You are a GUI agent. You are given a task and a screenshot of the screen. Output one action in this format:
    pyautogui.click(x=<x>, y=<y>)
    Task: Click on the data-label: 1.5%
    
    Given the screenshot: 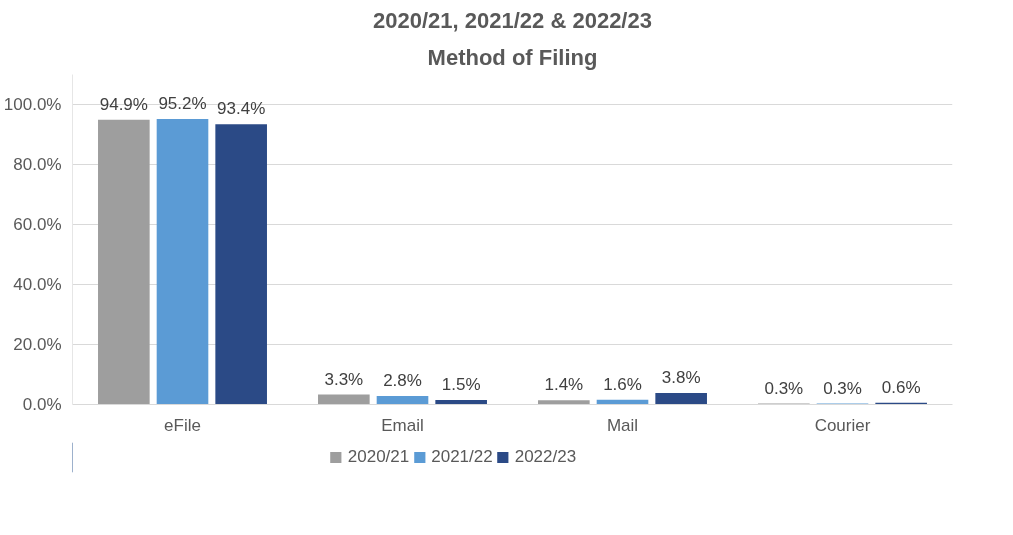 What is the action you would take?
    pyautogui.click(x=461, y=384)
    